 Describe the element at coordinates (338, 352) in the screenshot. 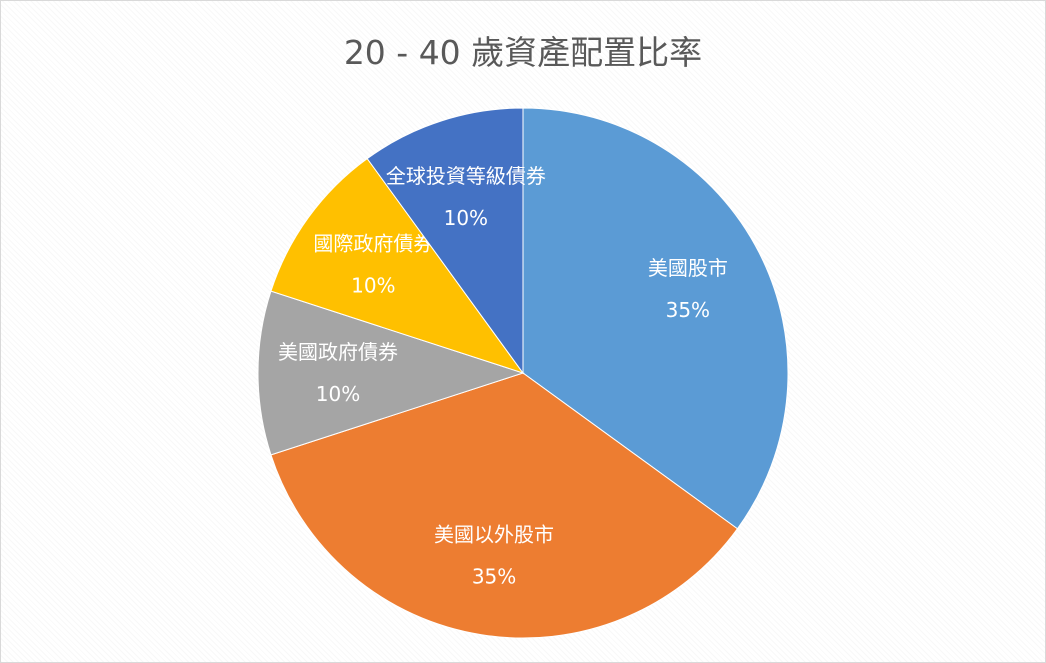

I see `slice-category-label-3: 美國政府債券` at that location.